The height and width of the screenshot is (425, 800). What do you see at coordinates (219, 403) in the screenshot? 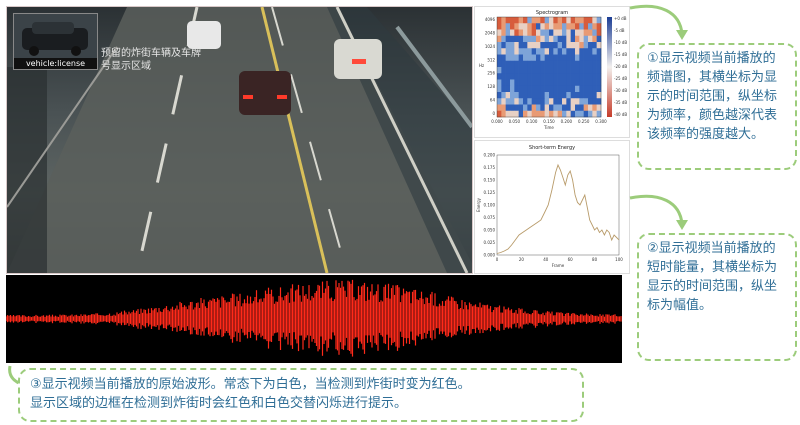
I see `note-waveform-line2: 显示区域的边框在检测到炸街时会红色和白色交替闪烁进行提示。` at bounding box center [219, 403].